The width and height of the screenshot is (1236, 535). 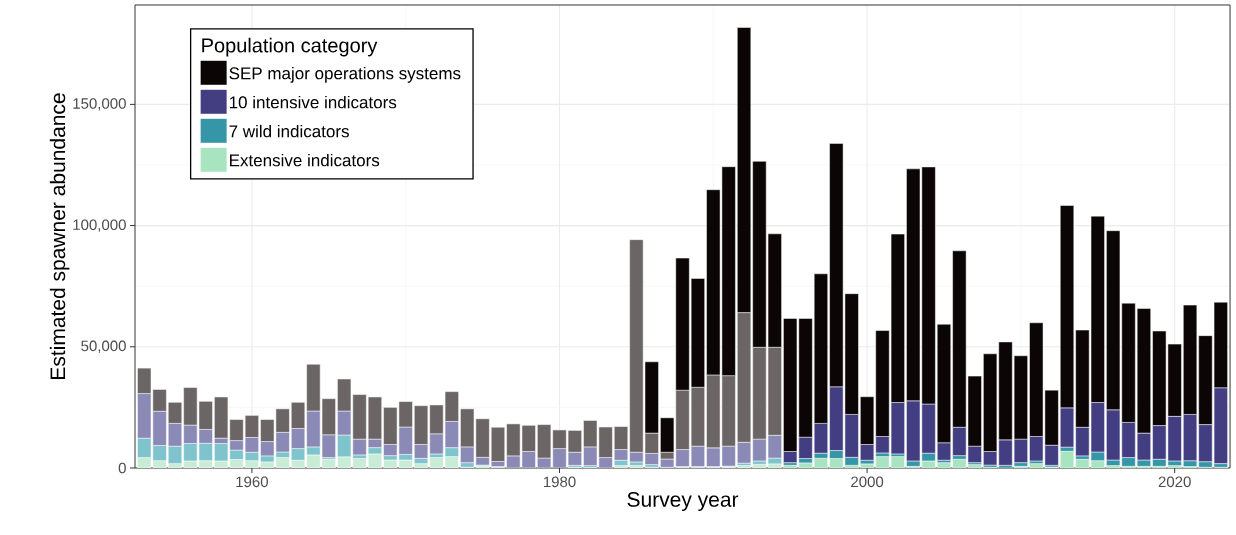 What do you see at coordinates (99, 225) in the screenshot?
I see `y-tick-label: 100,000` at bounding box center [99, 225].